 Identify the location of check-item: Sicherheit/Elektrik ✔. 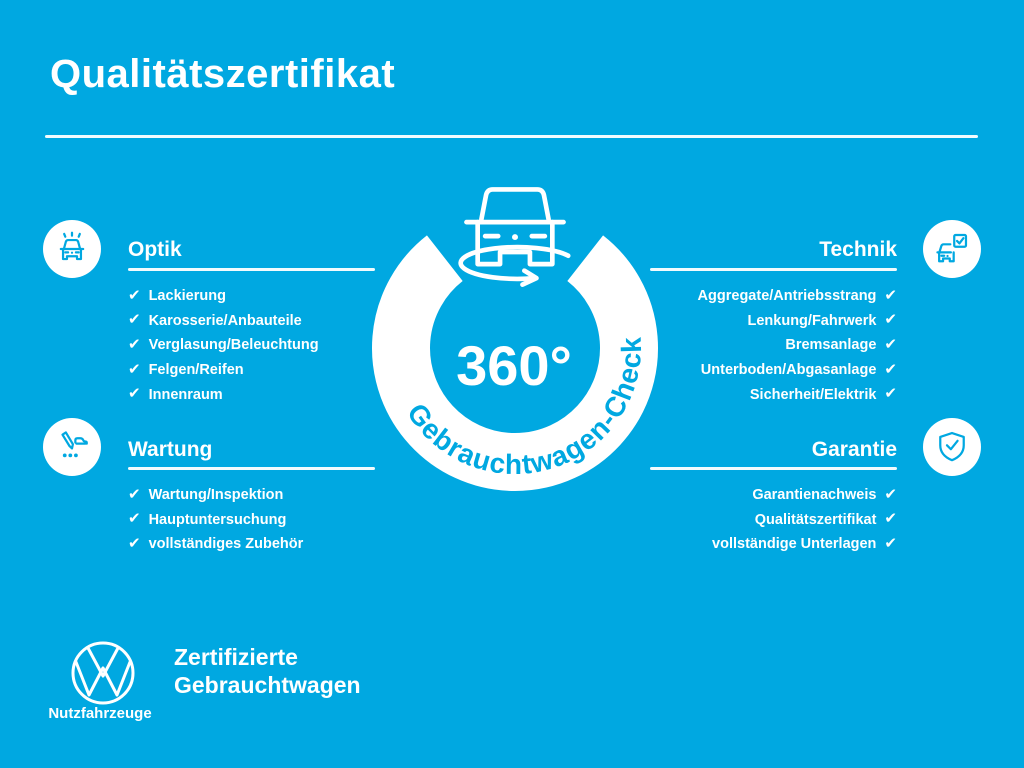
(723, 394).